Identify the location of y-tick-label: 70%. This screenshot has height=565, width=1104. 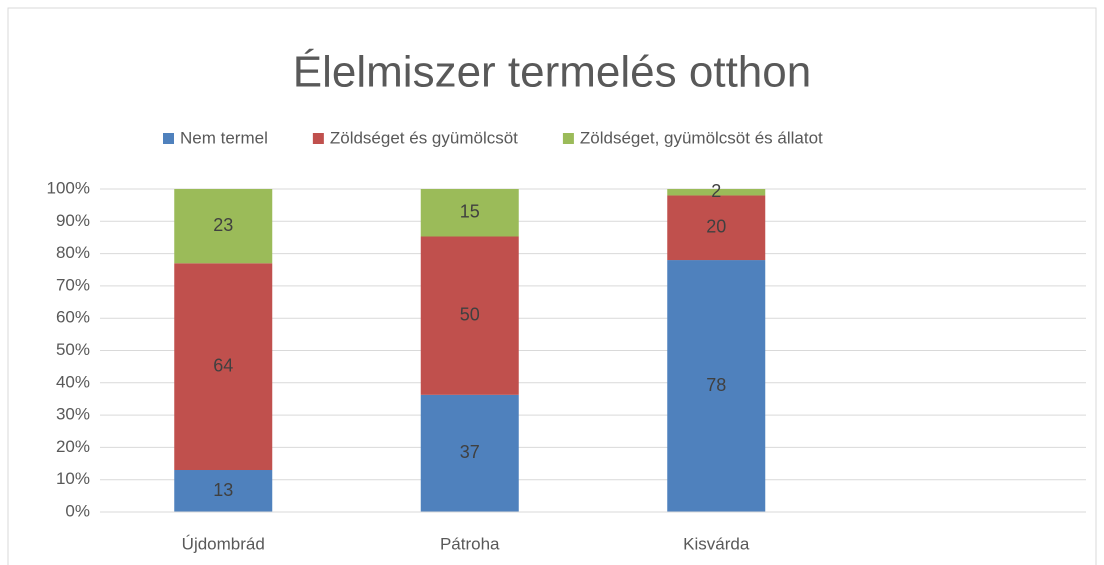
(73, 284).